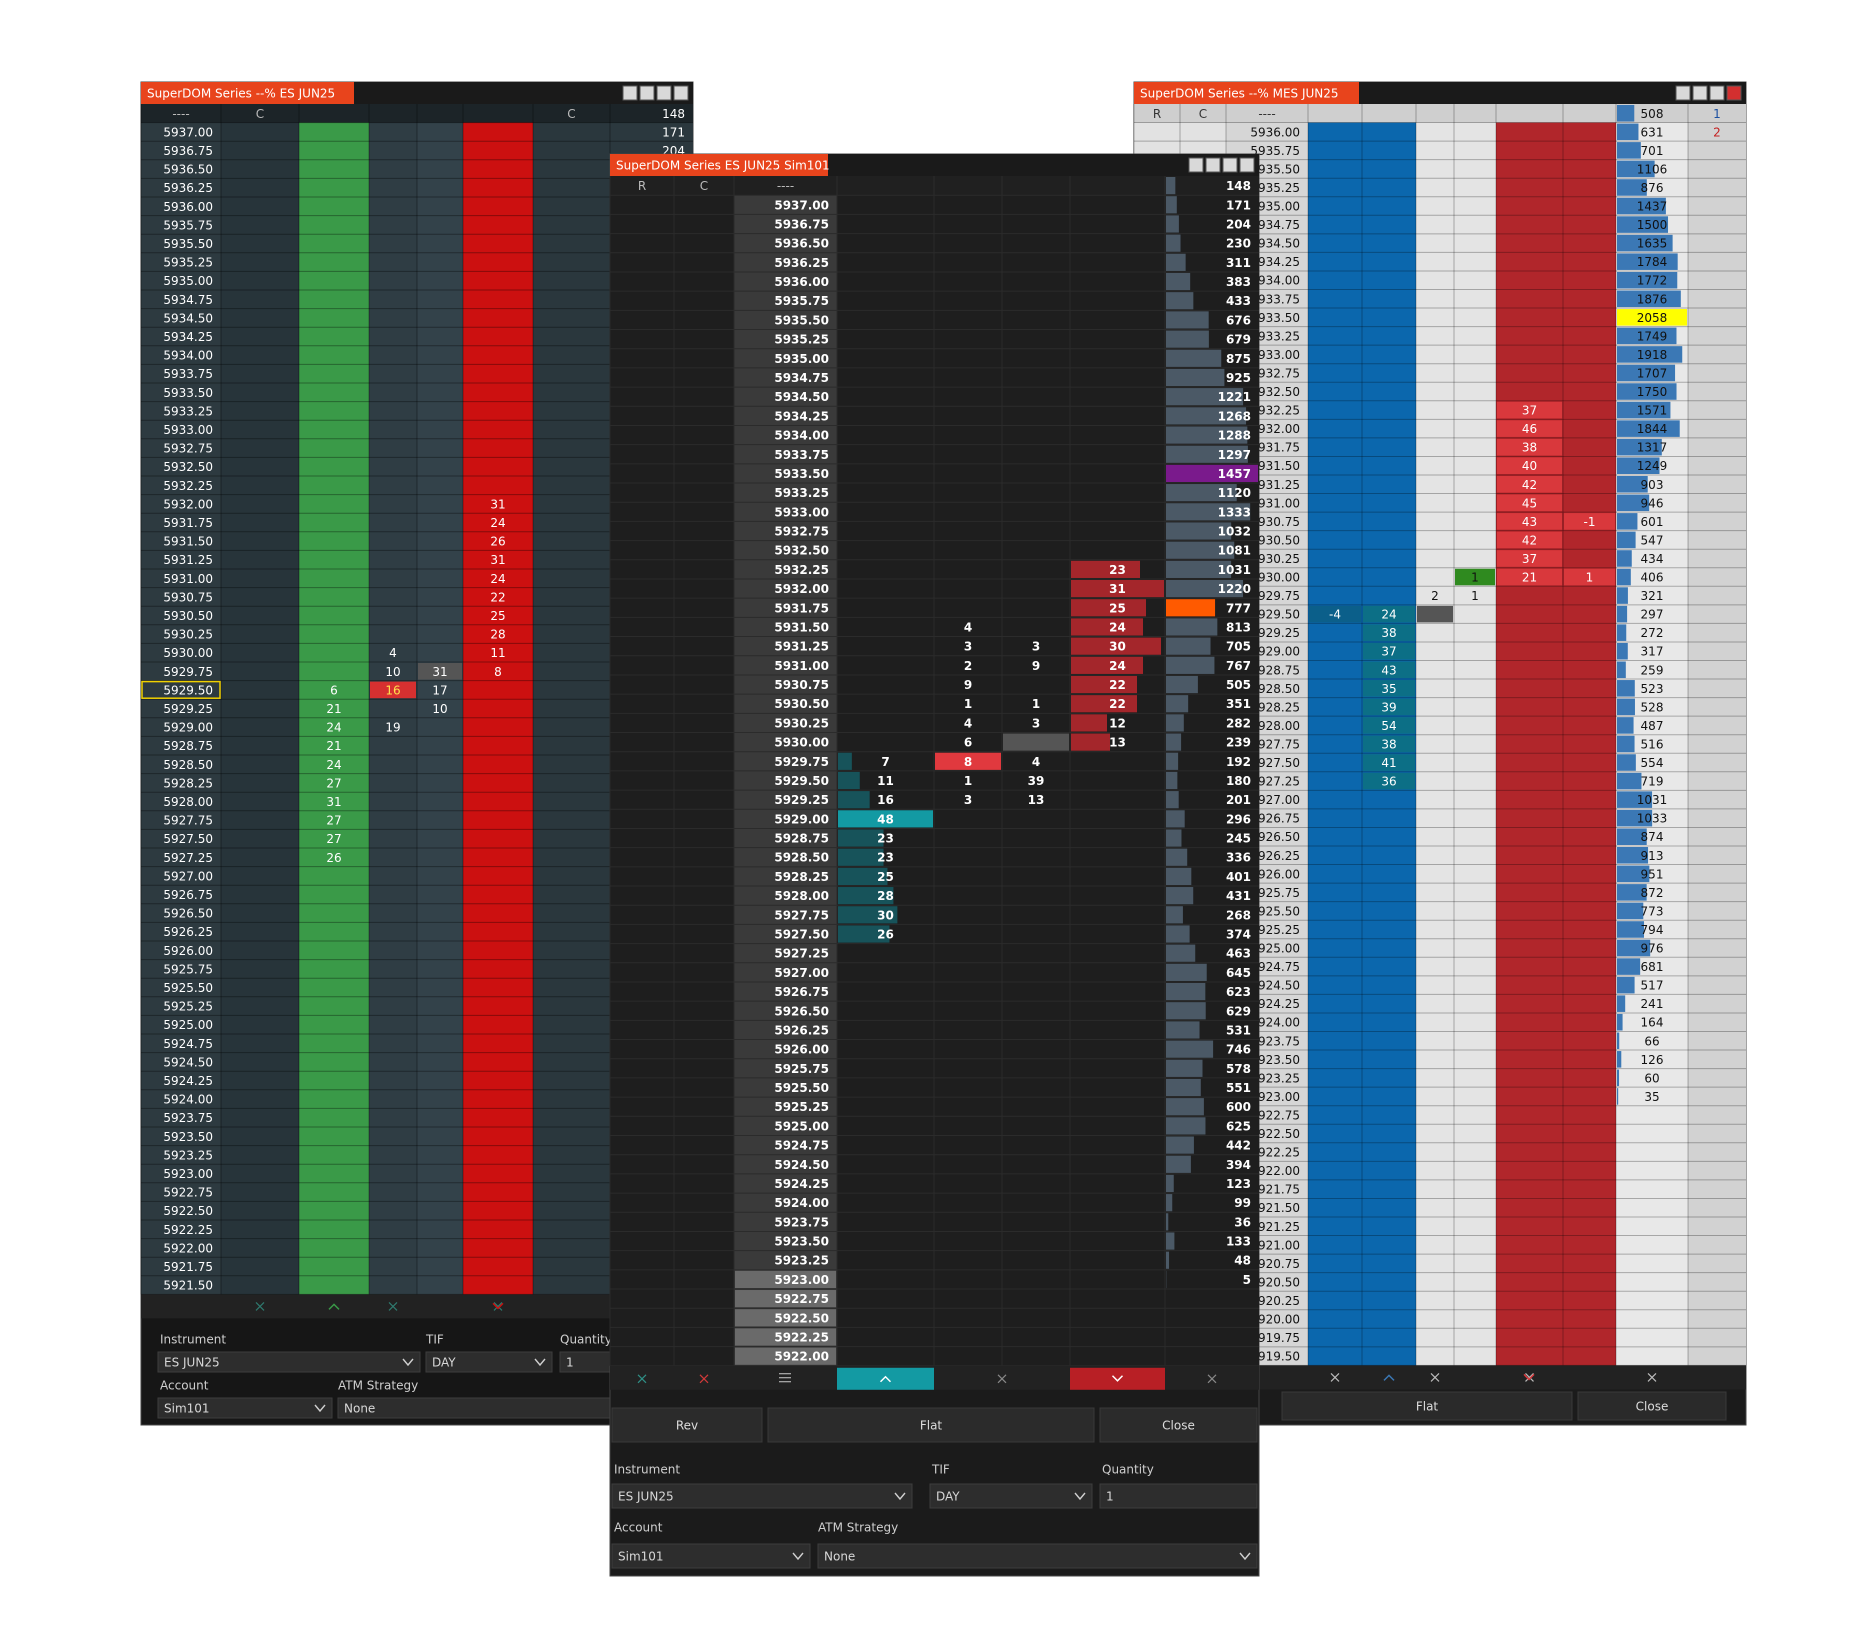 This screenshot has width=1870, height=1650. Describe the element at coordinates (1275, 336) in the screenshot. I see `price: 5933.25` at that location.